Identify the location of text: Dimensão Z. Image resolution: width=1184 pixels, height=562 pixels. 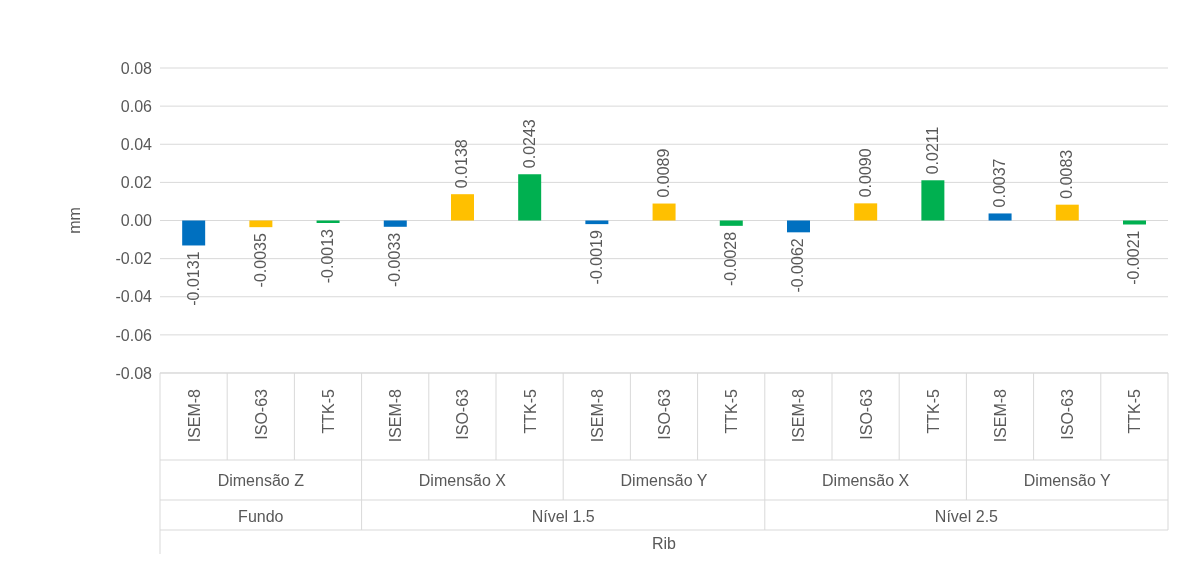
(261, 480).